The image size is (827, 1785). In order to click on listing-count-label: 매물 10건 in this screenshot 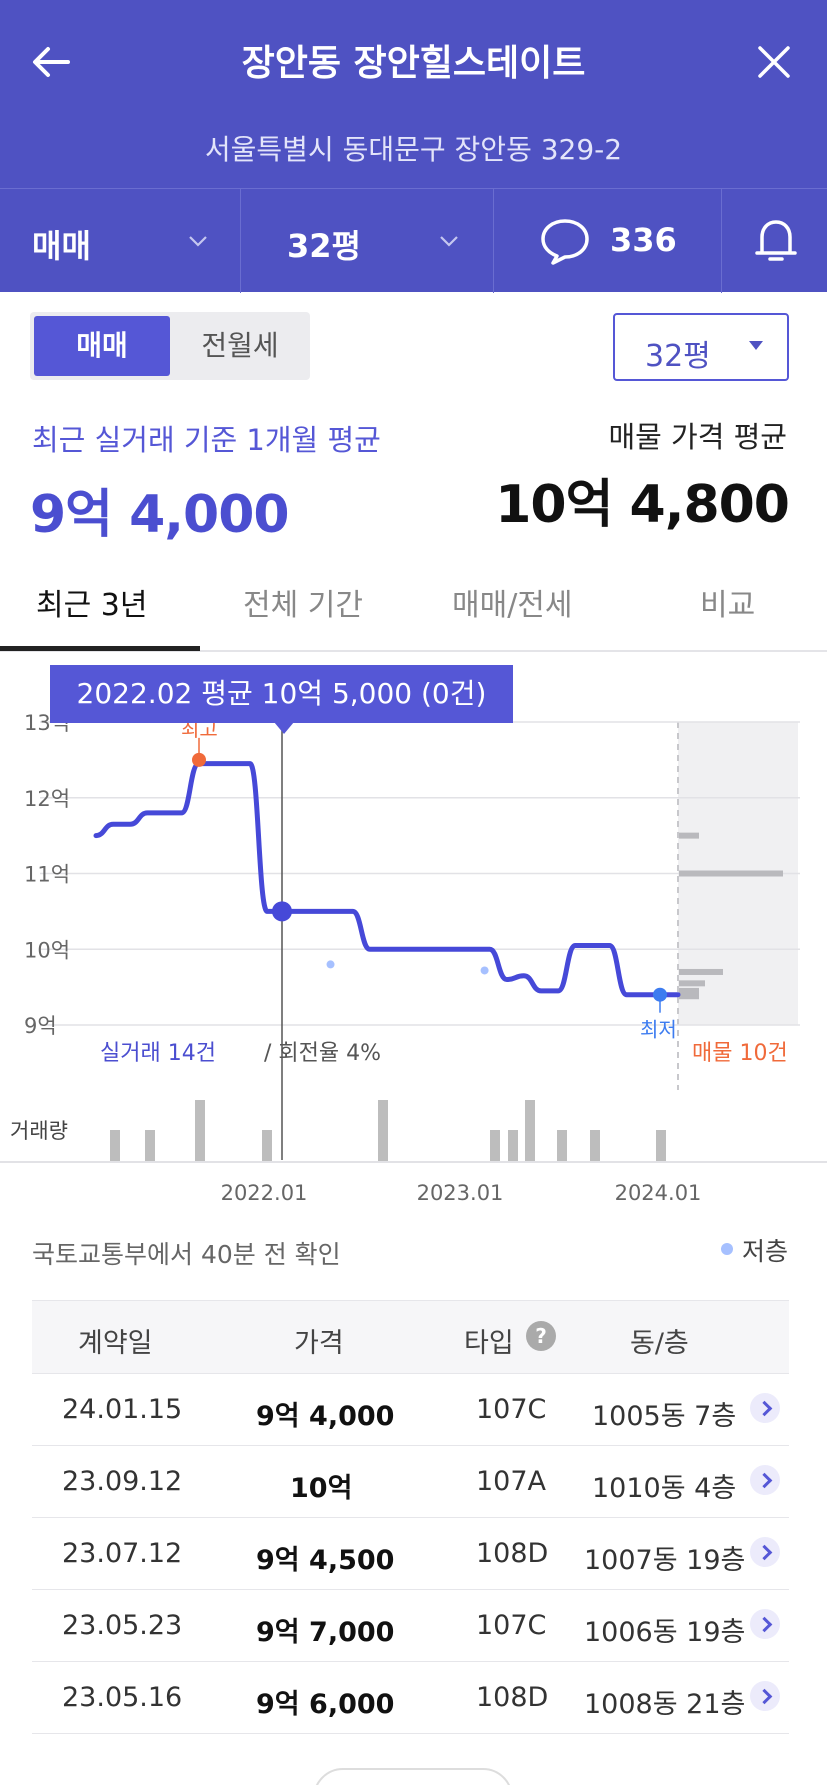, I will do `click(740, 1053)`.